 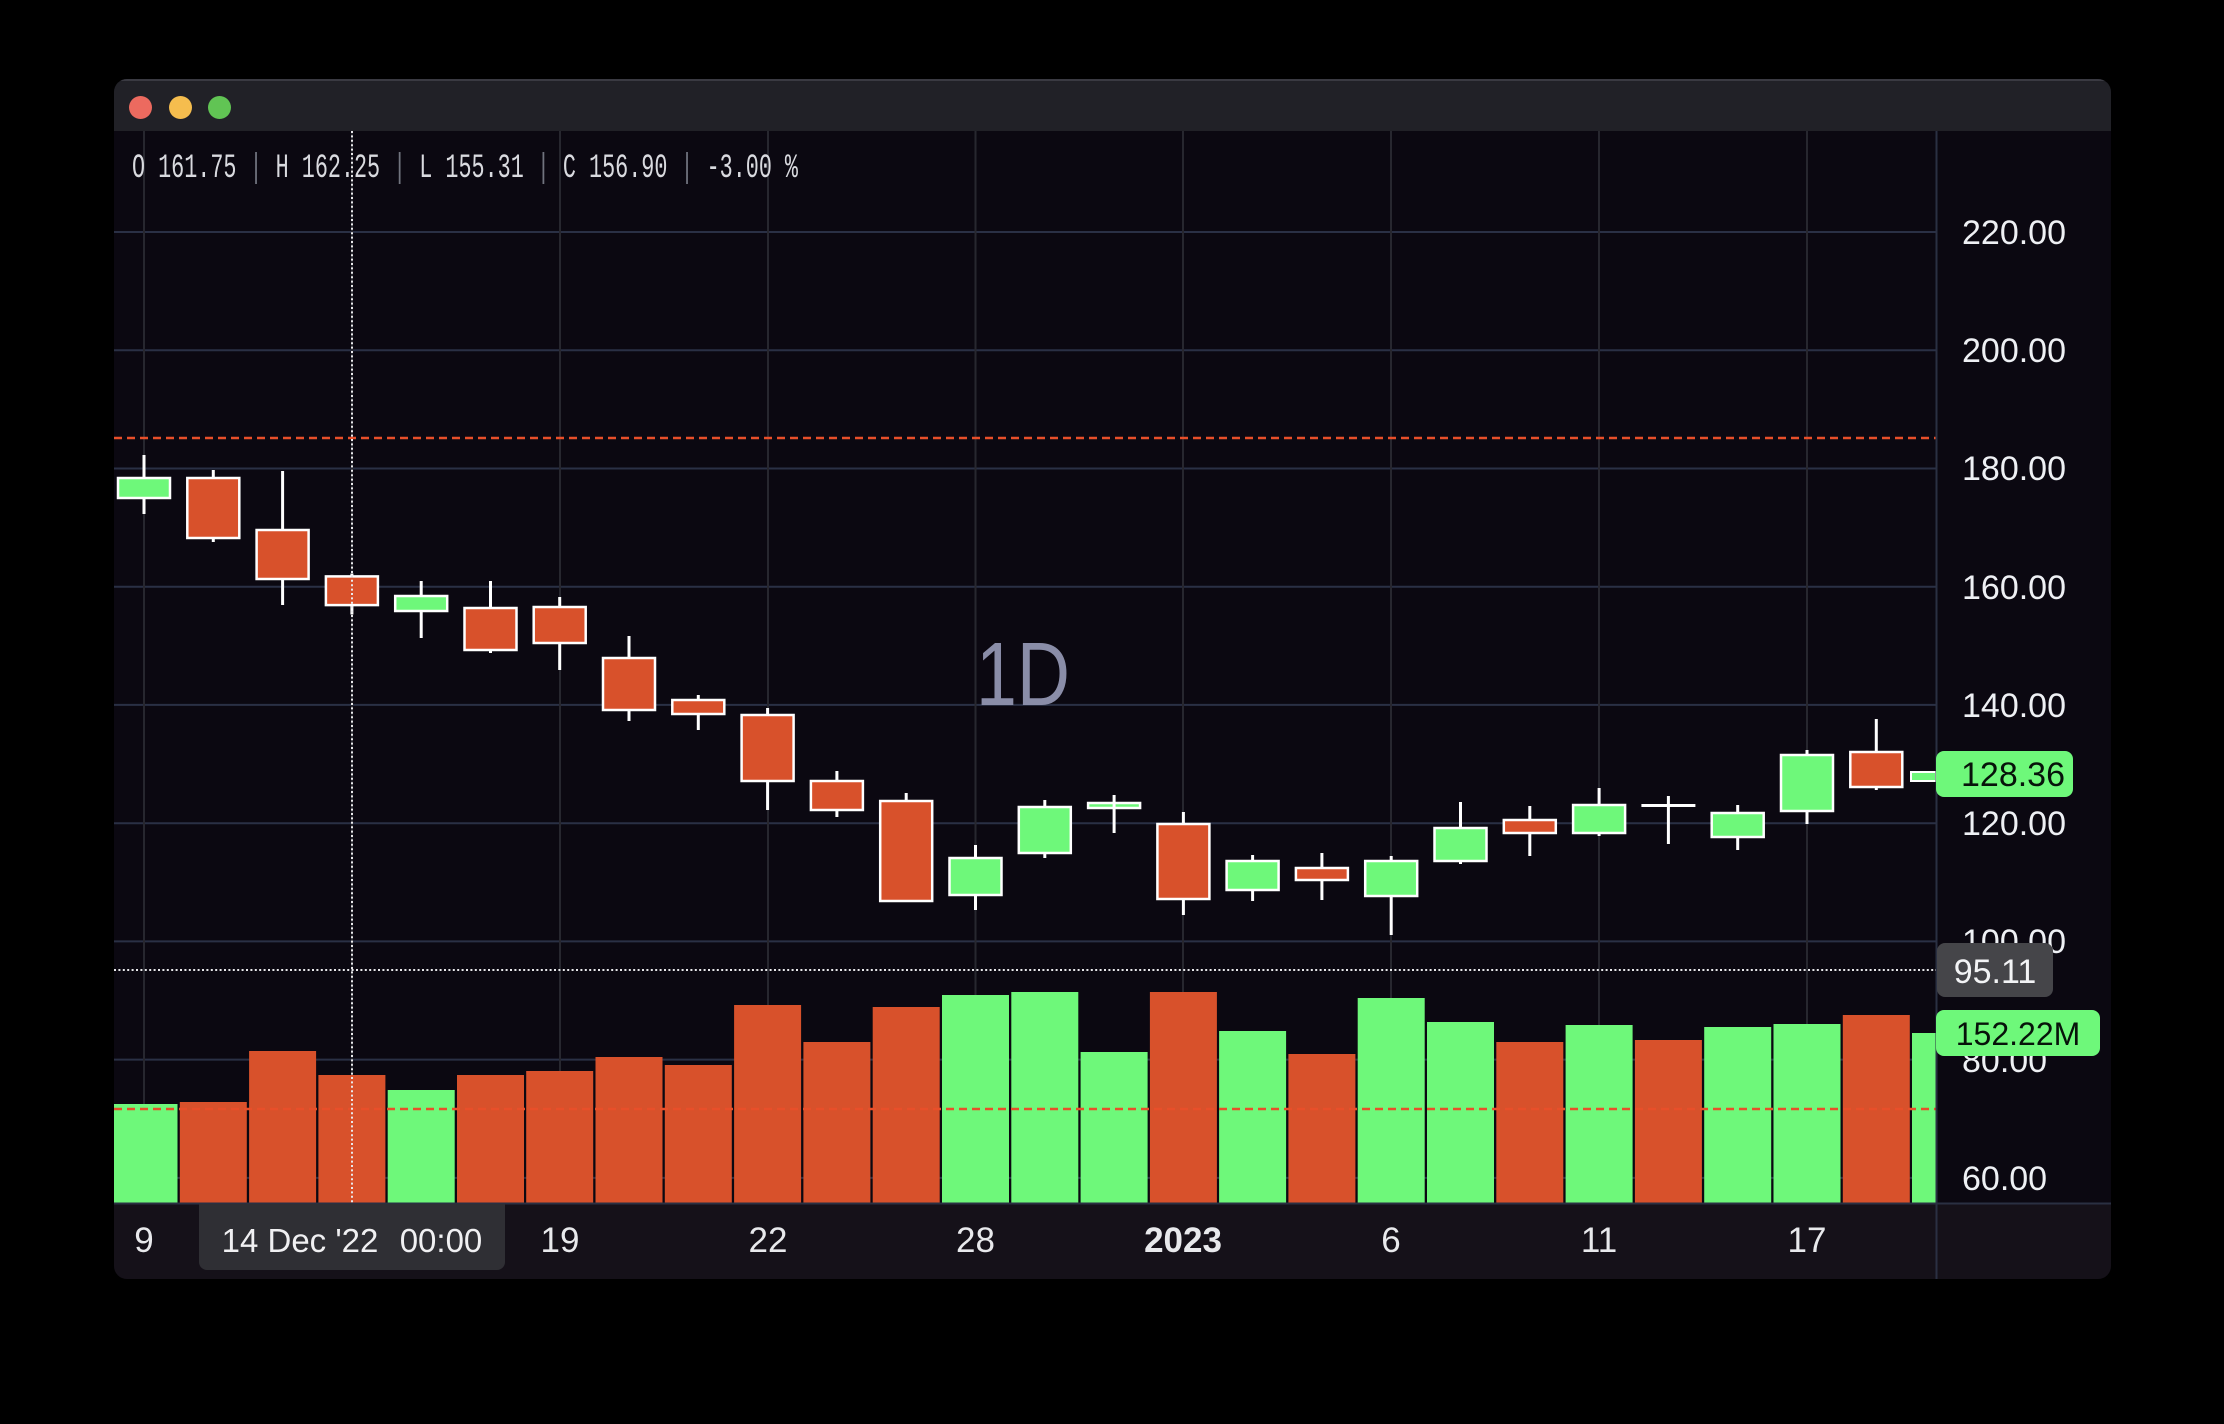 What do you see at coordinates (1183, 1240) in the screenshot?
I see `svg-text: 2023` at bounding box center [1183, 1240].